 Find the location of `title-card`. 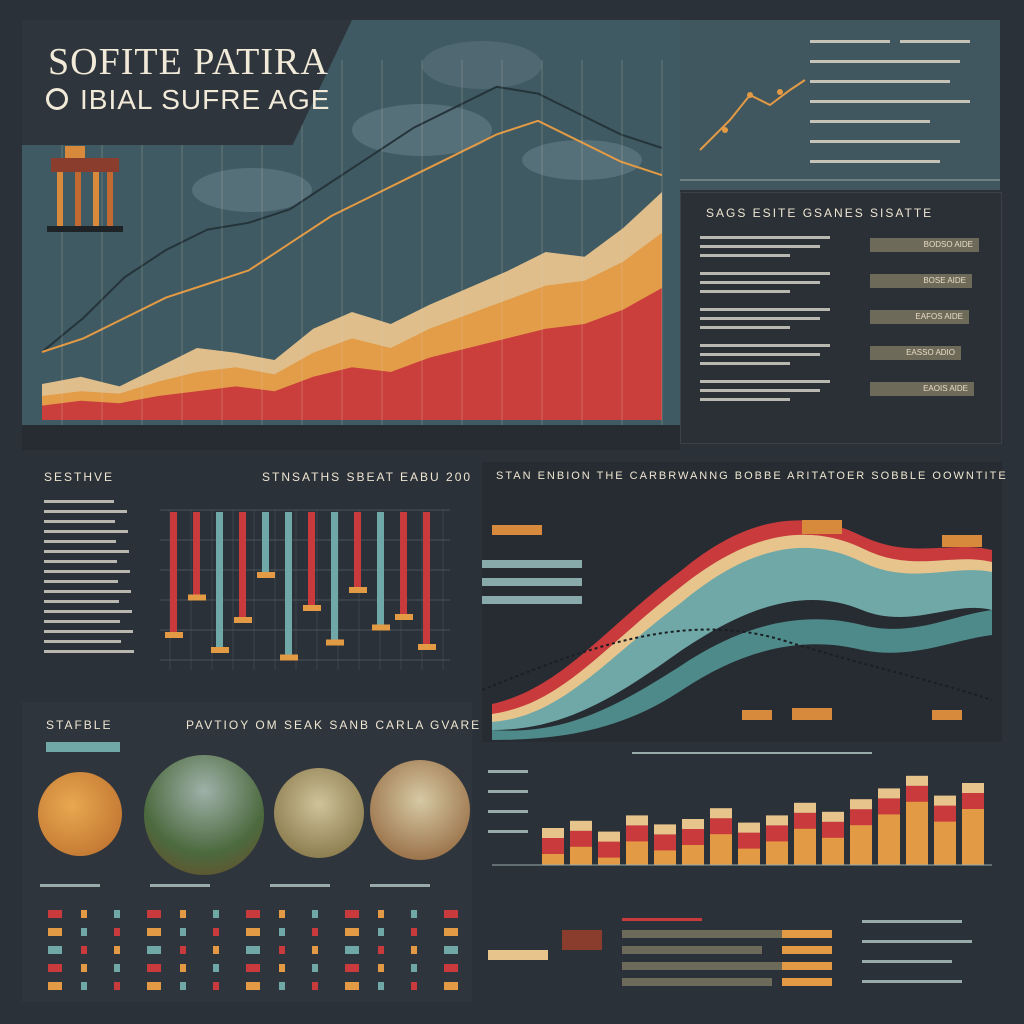

title-card is located at coordinates (187, 82).